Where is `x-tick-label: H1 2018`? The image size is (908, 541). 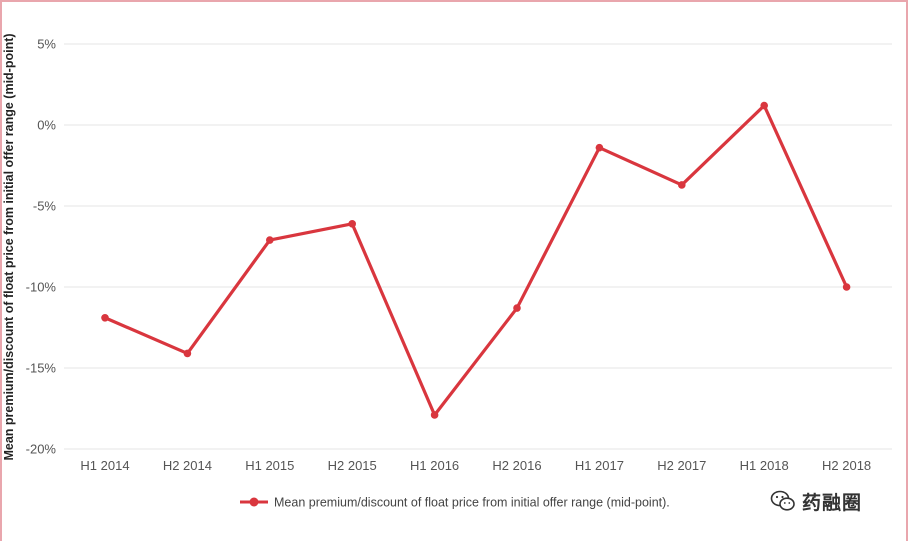 x-tick-label: H1 2018 is located at coordinates (764, 465).